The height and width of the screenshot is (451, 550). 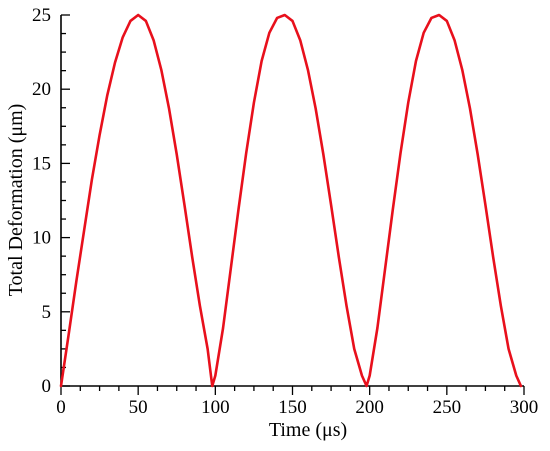 What do you see at coordinates (61, 407) in the screenshot?
I see `x-tick-label: 0` at bounding box center [61, 407].